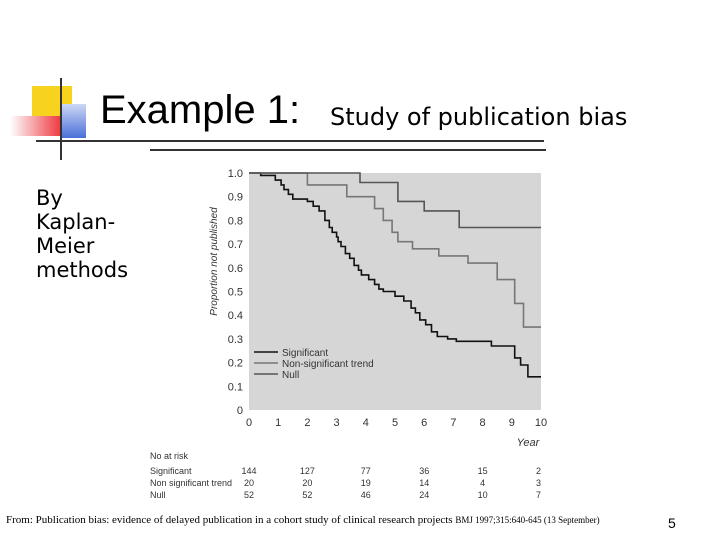  What do you see at coordinates (158, 495) in the screenshot?
I see `at-risk-row-label: Null` at bounding box center [158, 495].